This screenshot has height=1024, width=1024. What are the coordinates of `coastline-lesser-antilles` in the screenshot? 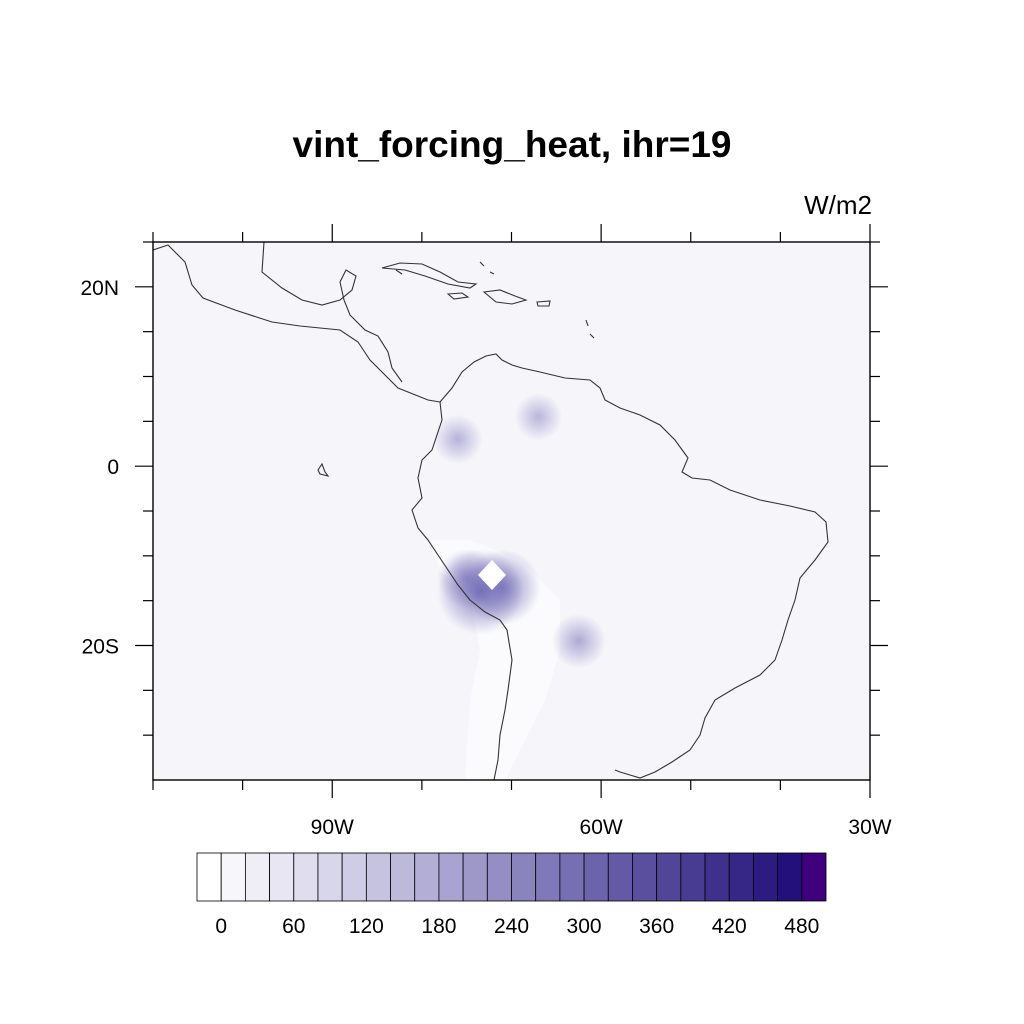 It's located at (590, 329).